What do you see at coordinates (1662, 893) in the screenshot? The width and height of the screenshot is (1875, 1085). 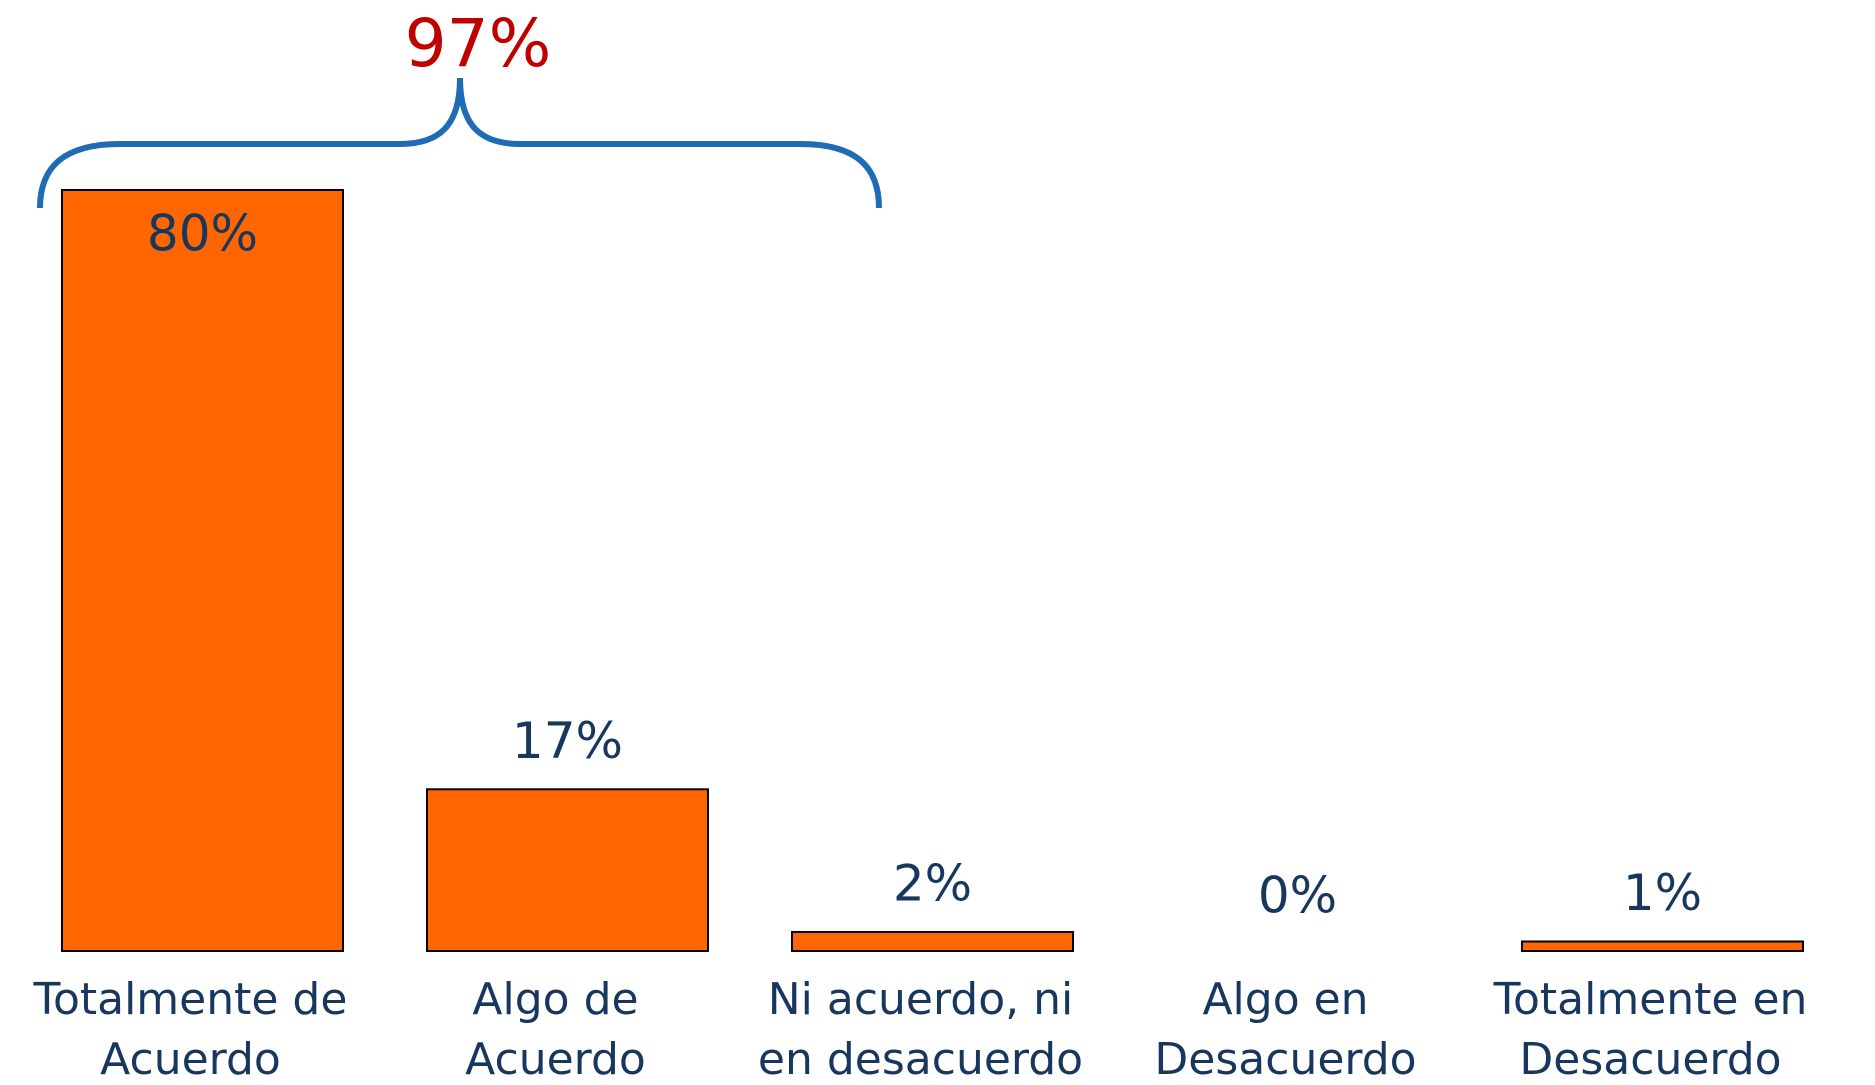 I see `value-label: 1%` at bounding box center [1662, 893].